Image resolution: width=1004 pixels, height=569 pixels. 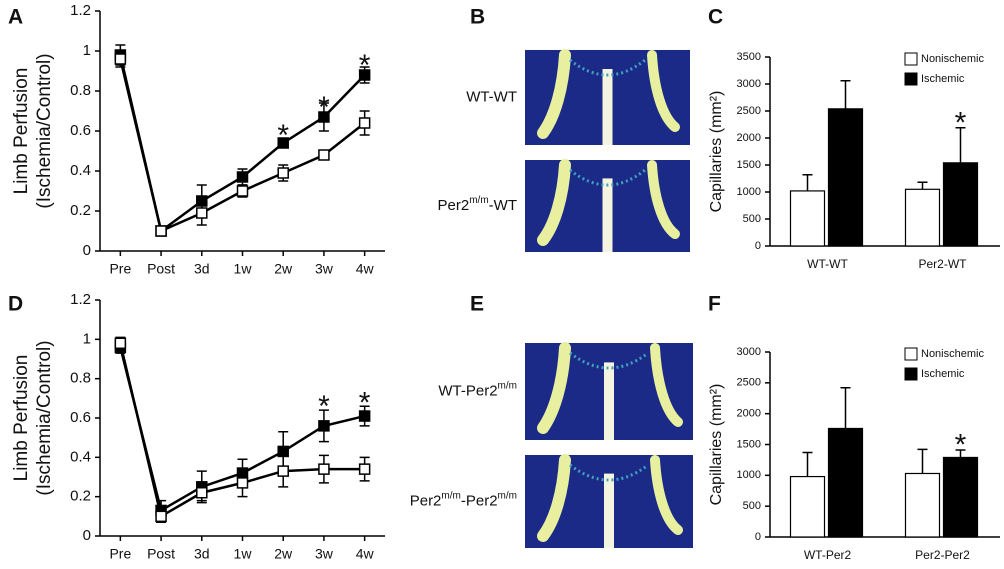 What do you see at coordinates (828, 555) in the screenshot?
I see `x-tick-label: WT-Per2` at bounding box center [828, 555].